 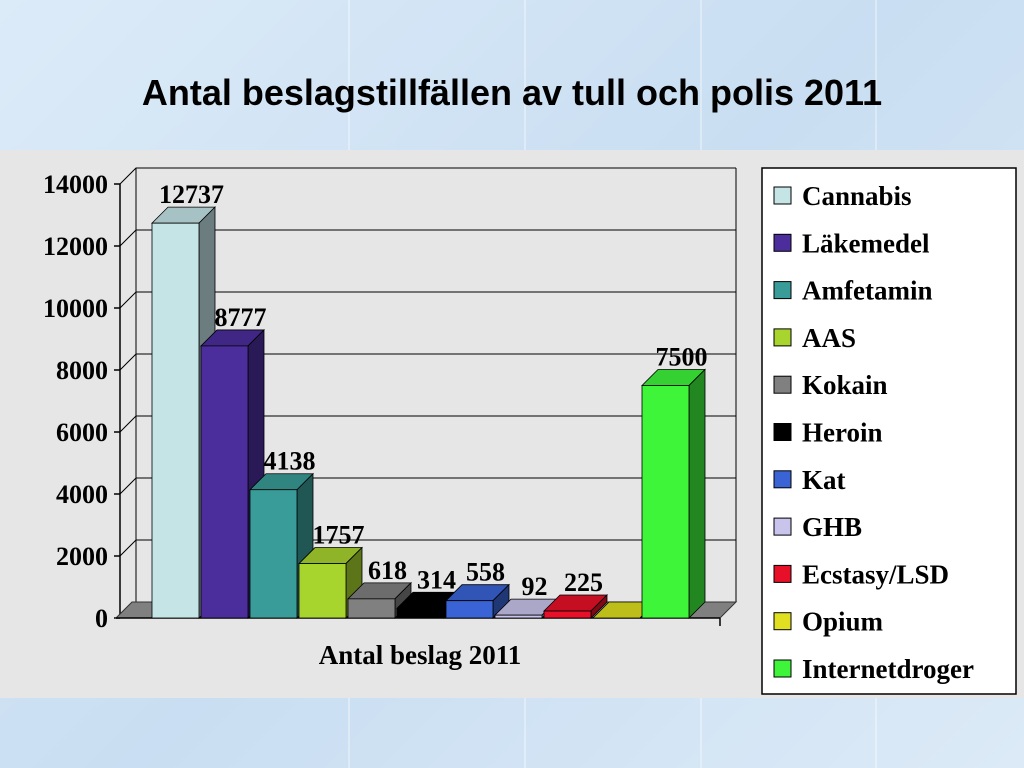 I want to click on data-label: 4138, so click(x=290, y=461).